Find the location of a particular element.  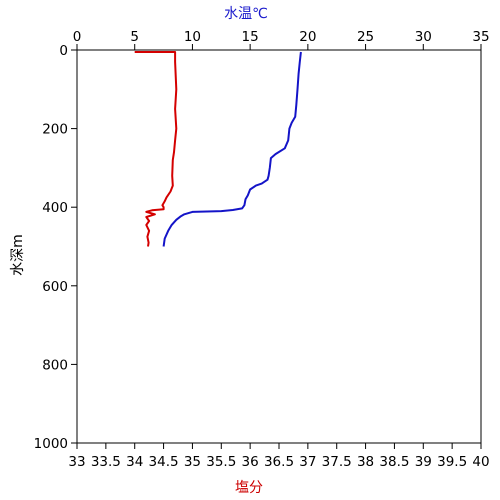

bottom-tick-label: 33 is located at coordinates (76, 462).